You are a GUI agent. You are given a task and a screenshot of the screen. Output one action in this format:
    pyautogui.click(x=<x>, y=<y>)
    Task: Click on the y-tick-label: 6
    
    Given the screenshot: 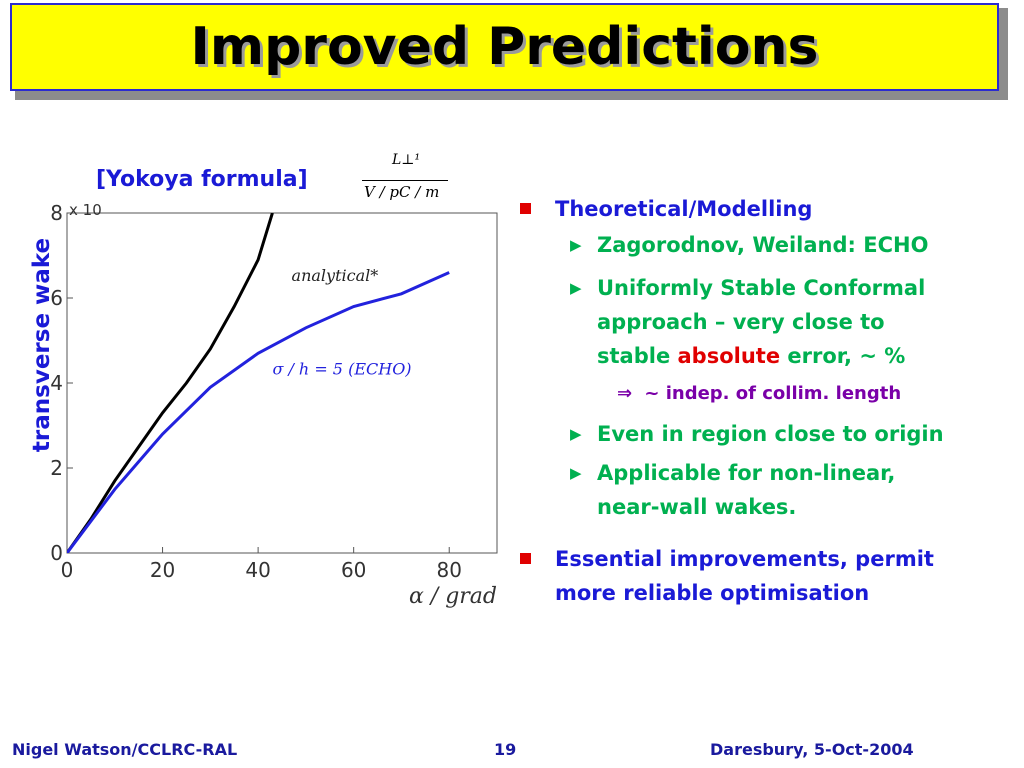 What is the action you would take?
    pyautogui.click(x=56, y=298)
    